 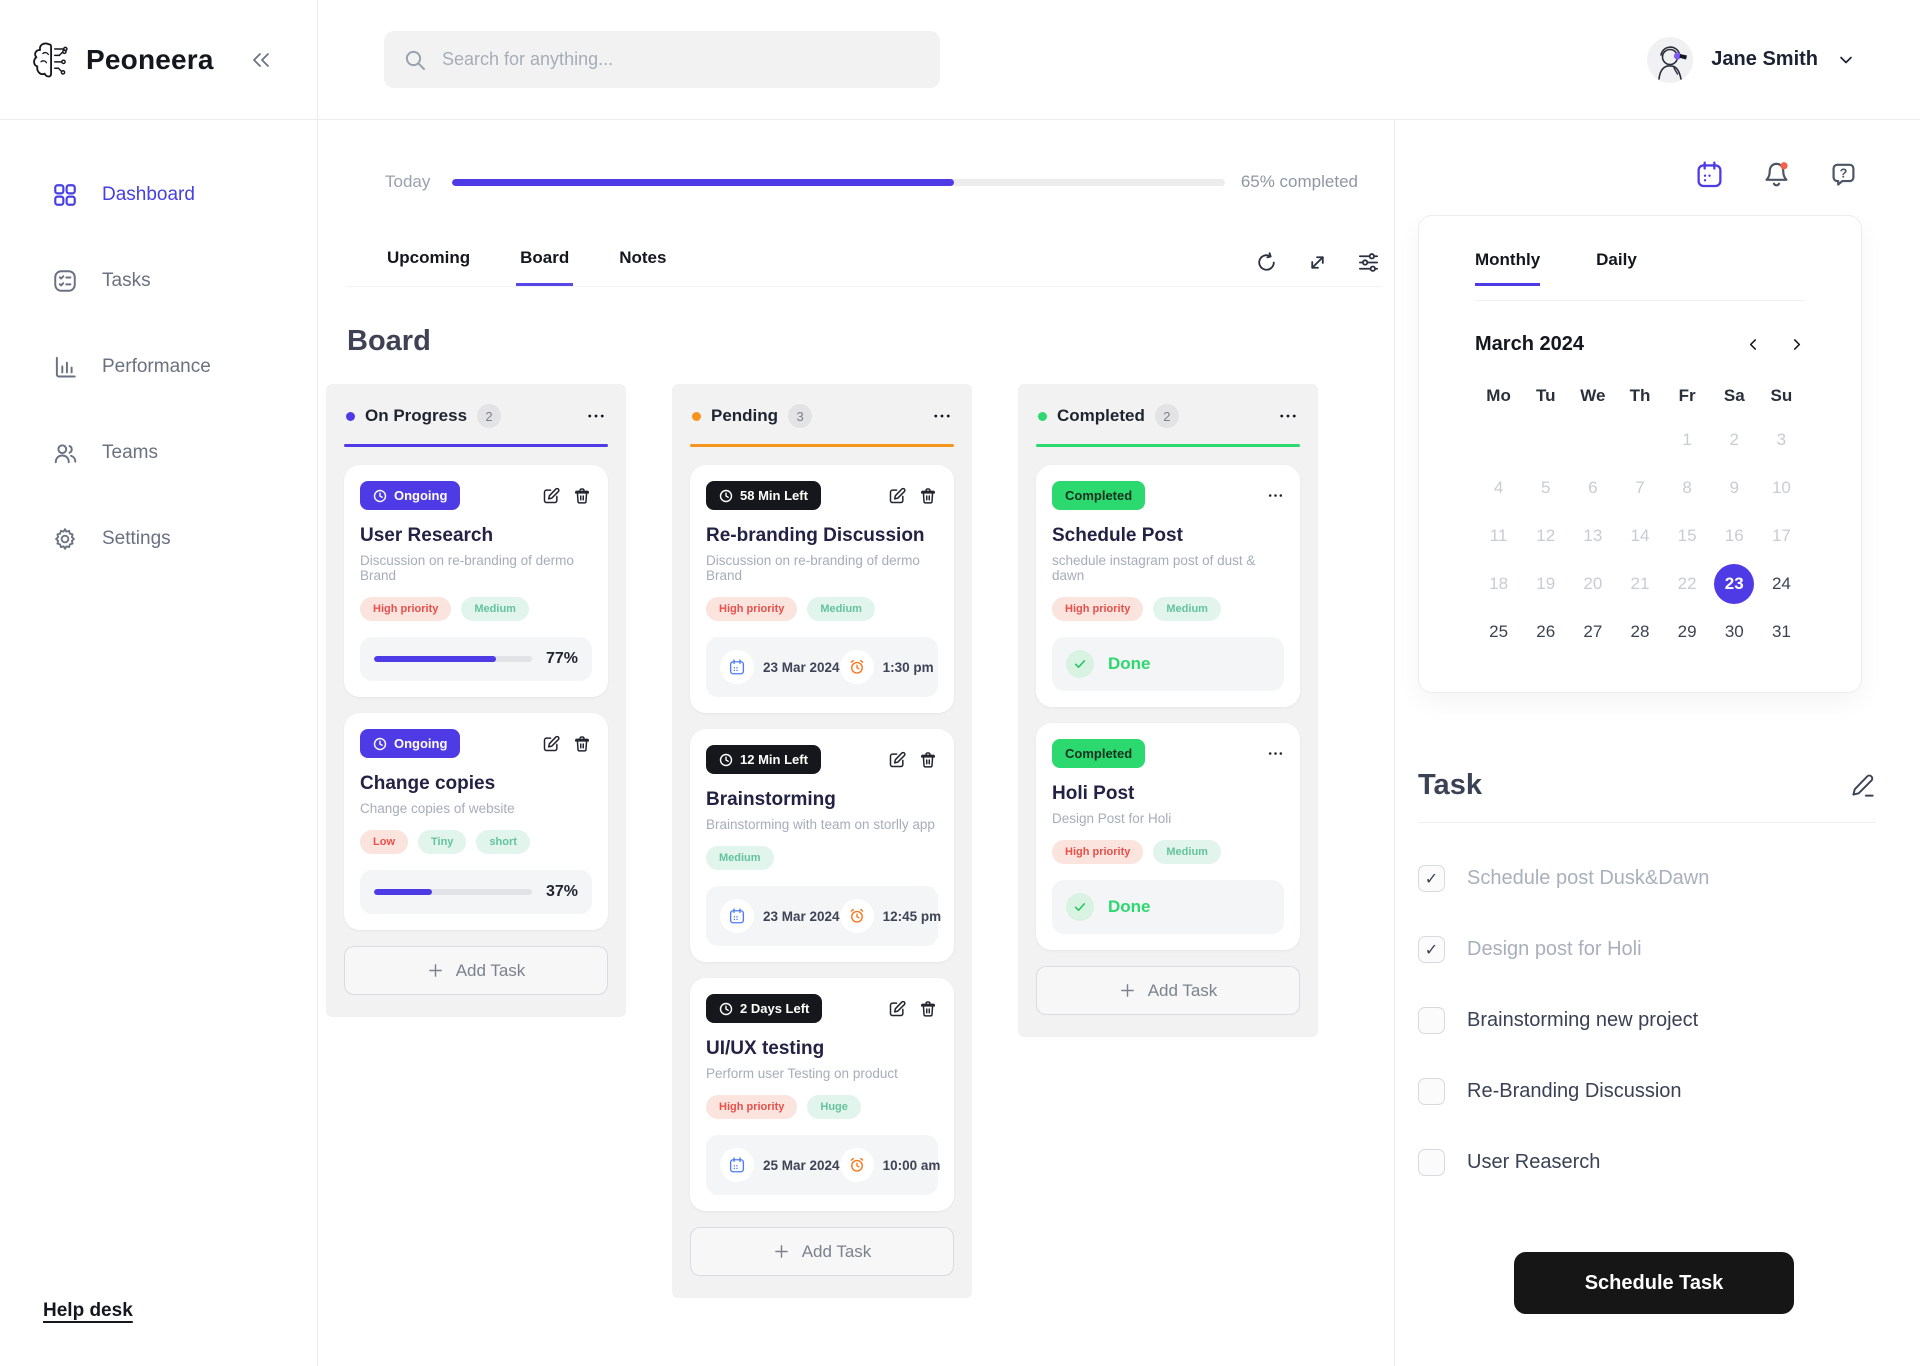 What do you see at coordinates (184, 195) in the screenshot?
I see `sidebar-item-dashboard: Dashboard` at bounding box center [184, 195].